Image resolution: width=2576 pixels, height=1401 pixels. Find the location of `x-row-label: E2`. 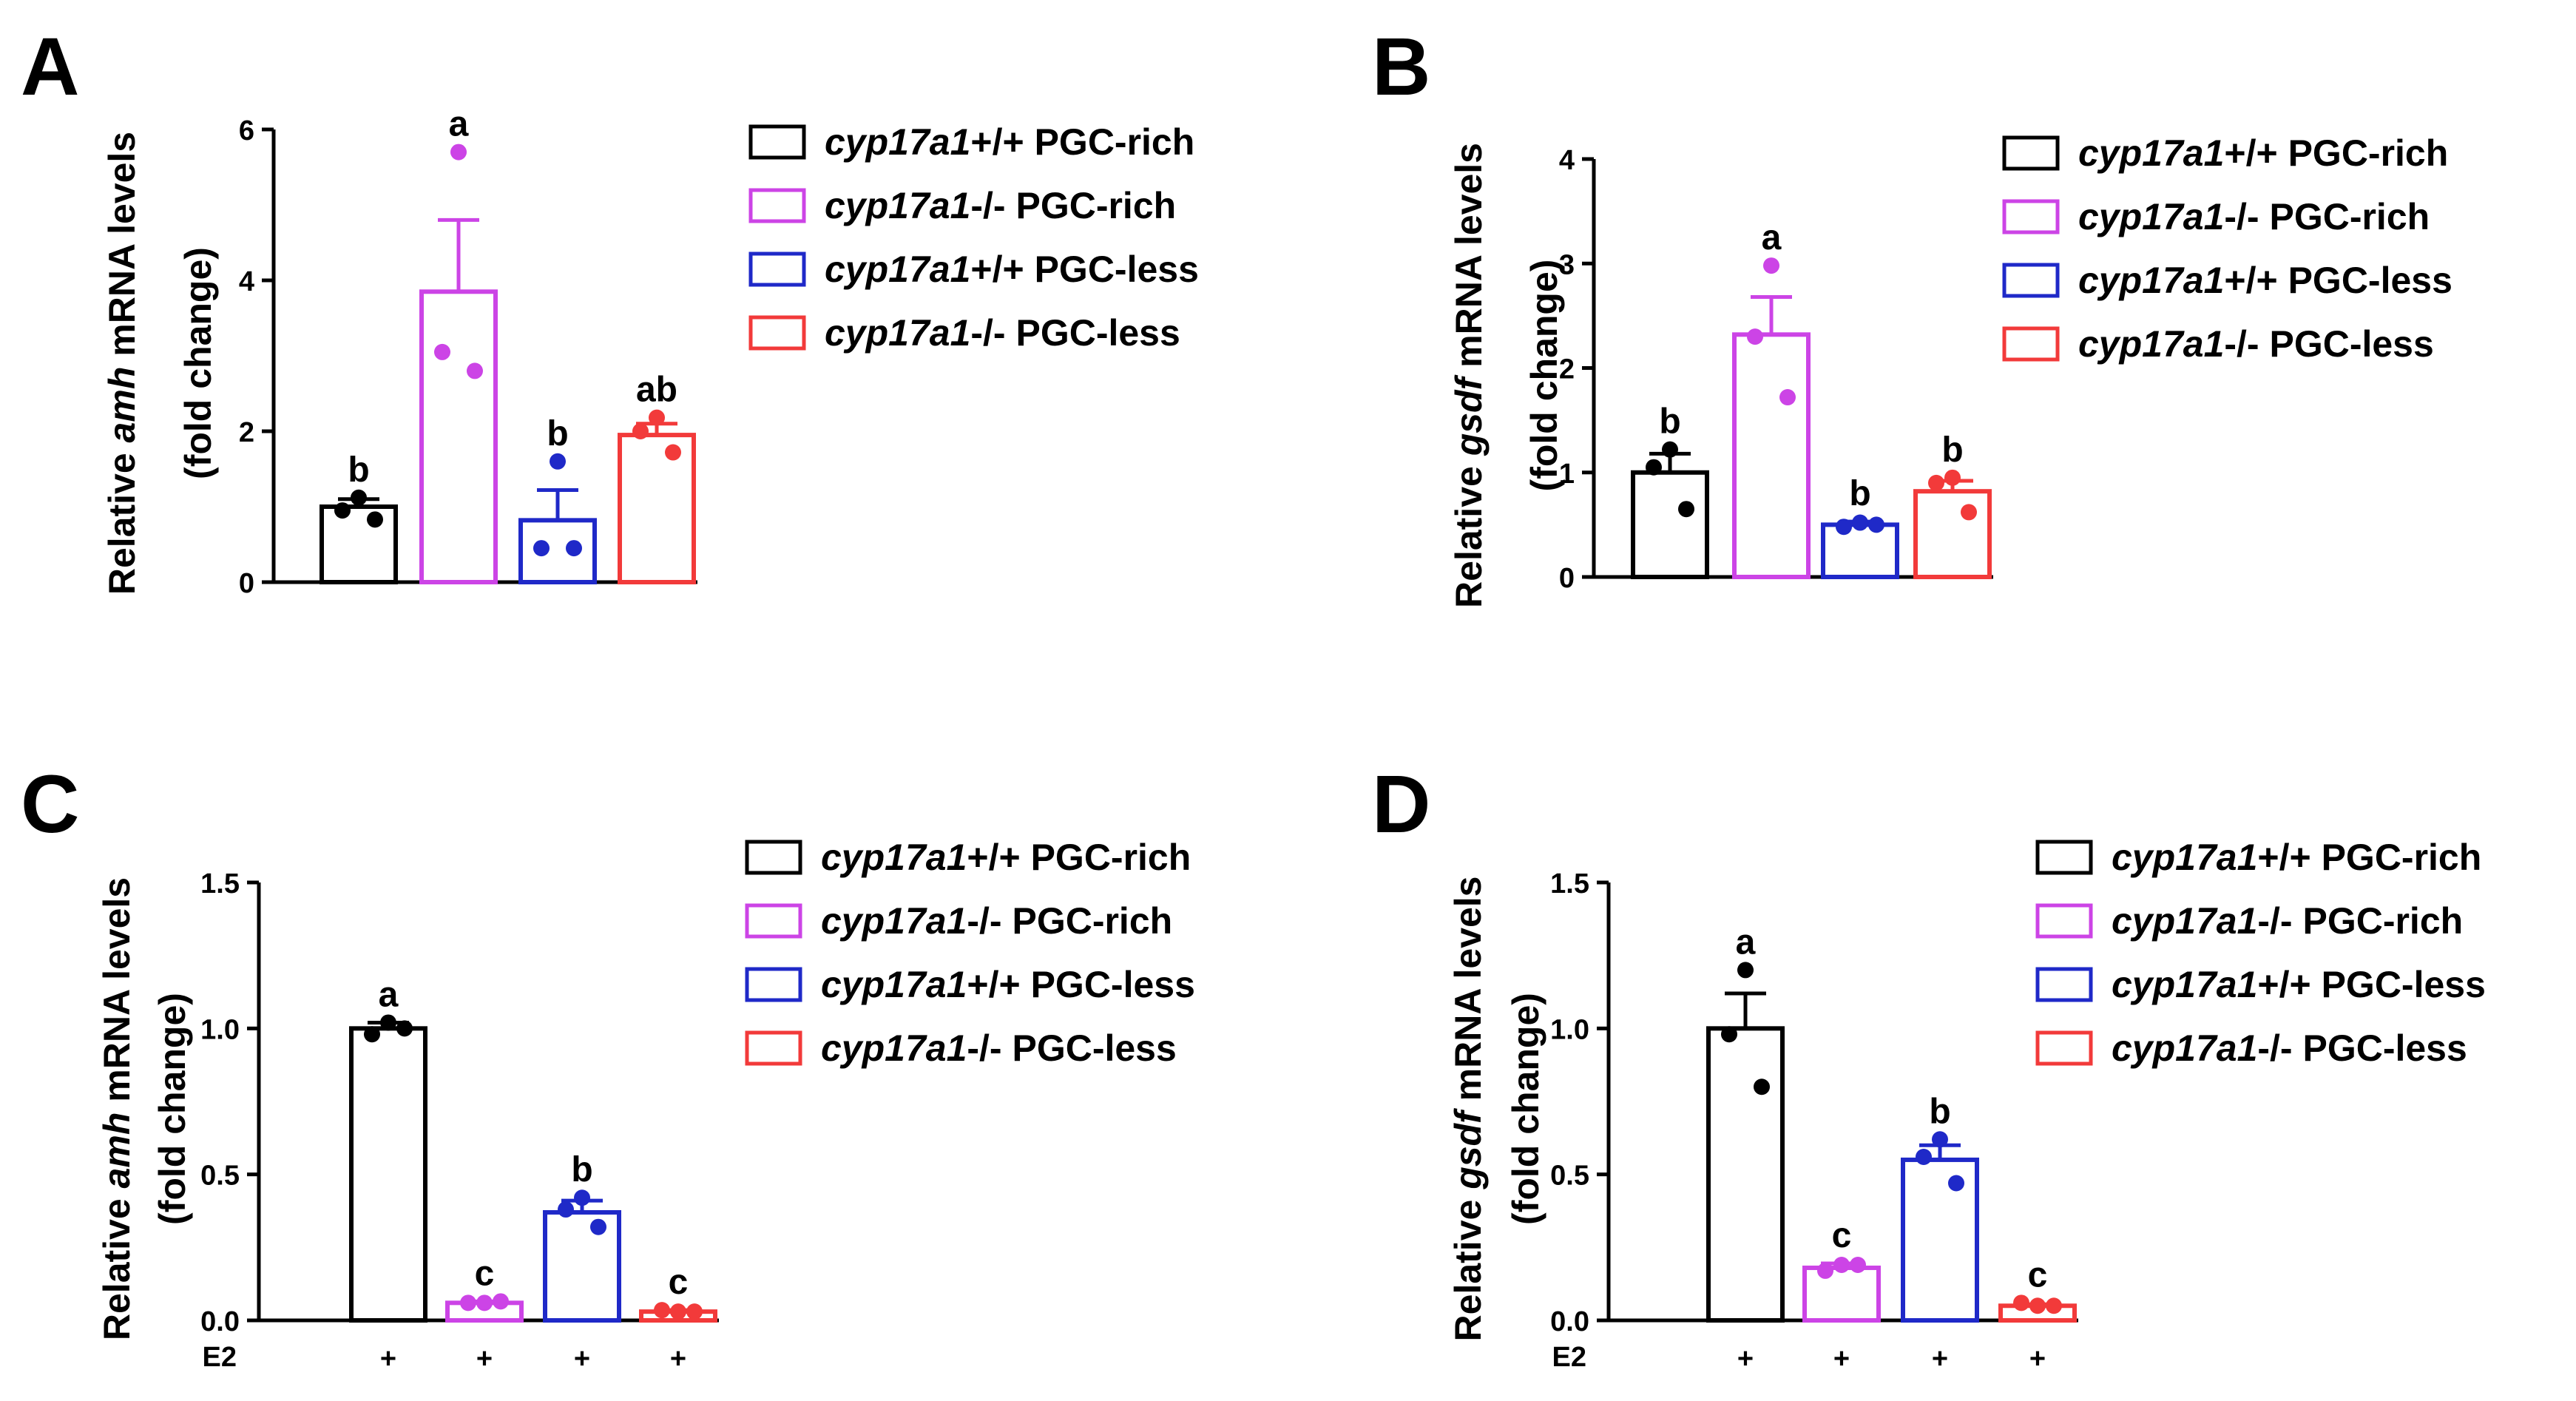

x-row-label: E2 is located at coordinates (220, 1357).